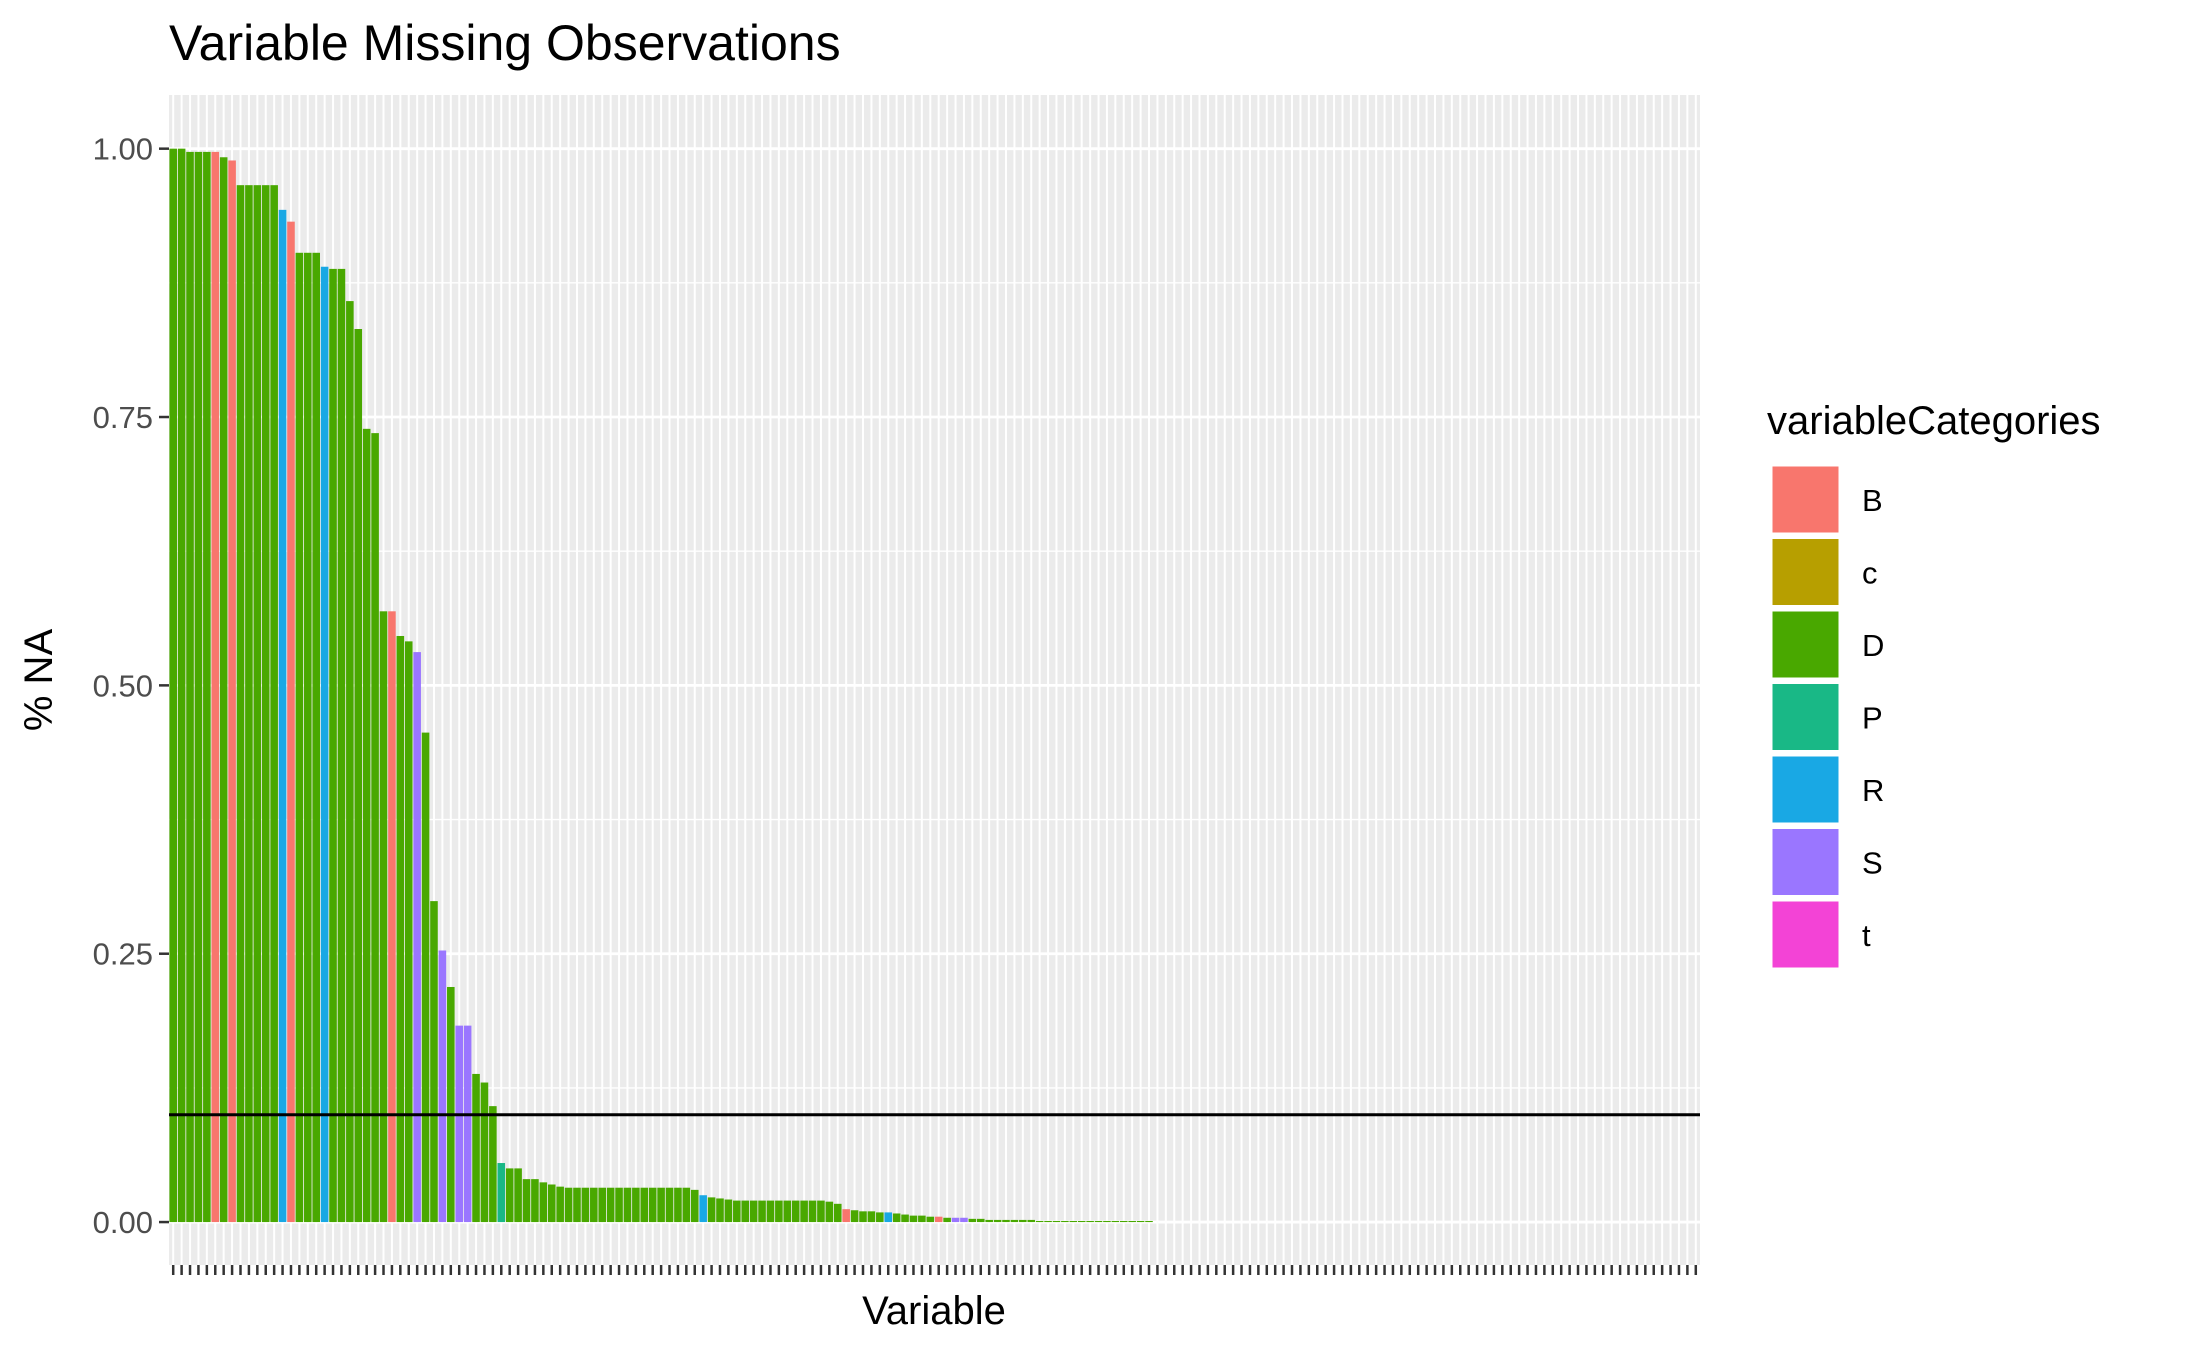 The width and height of the screenshot is (2187, 1351). I want to click on x-axis-title: Variable, so click(934, 1311).